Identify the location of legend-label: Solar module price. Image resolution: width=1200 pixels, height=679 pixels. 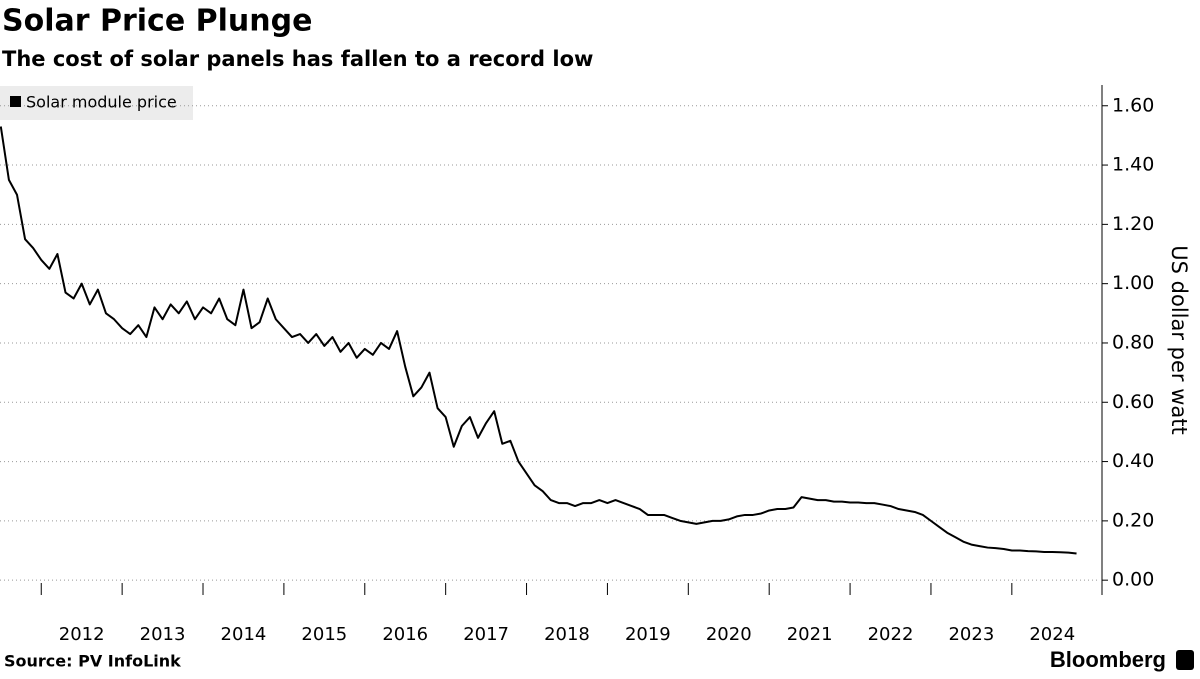
(101, 102).